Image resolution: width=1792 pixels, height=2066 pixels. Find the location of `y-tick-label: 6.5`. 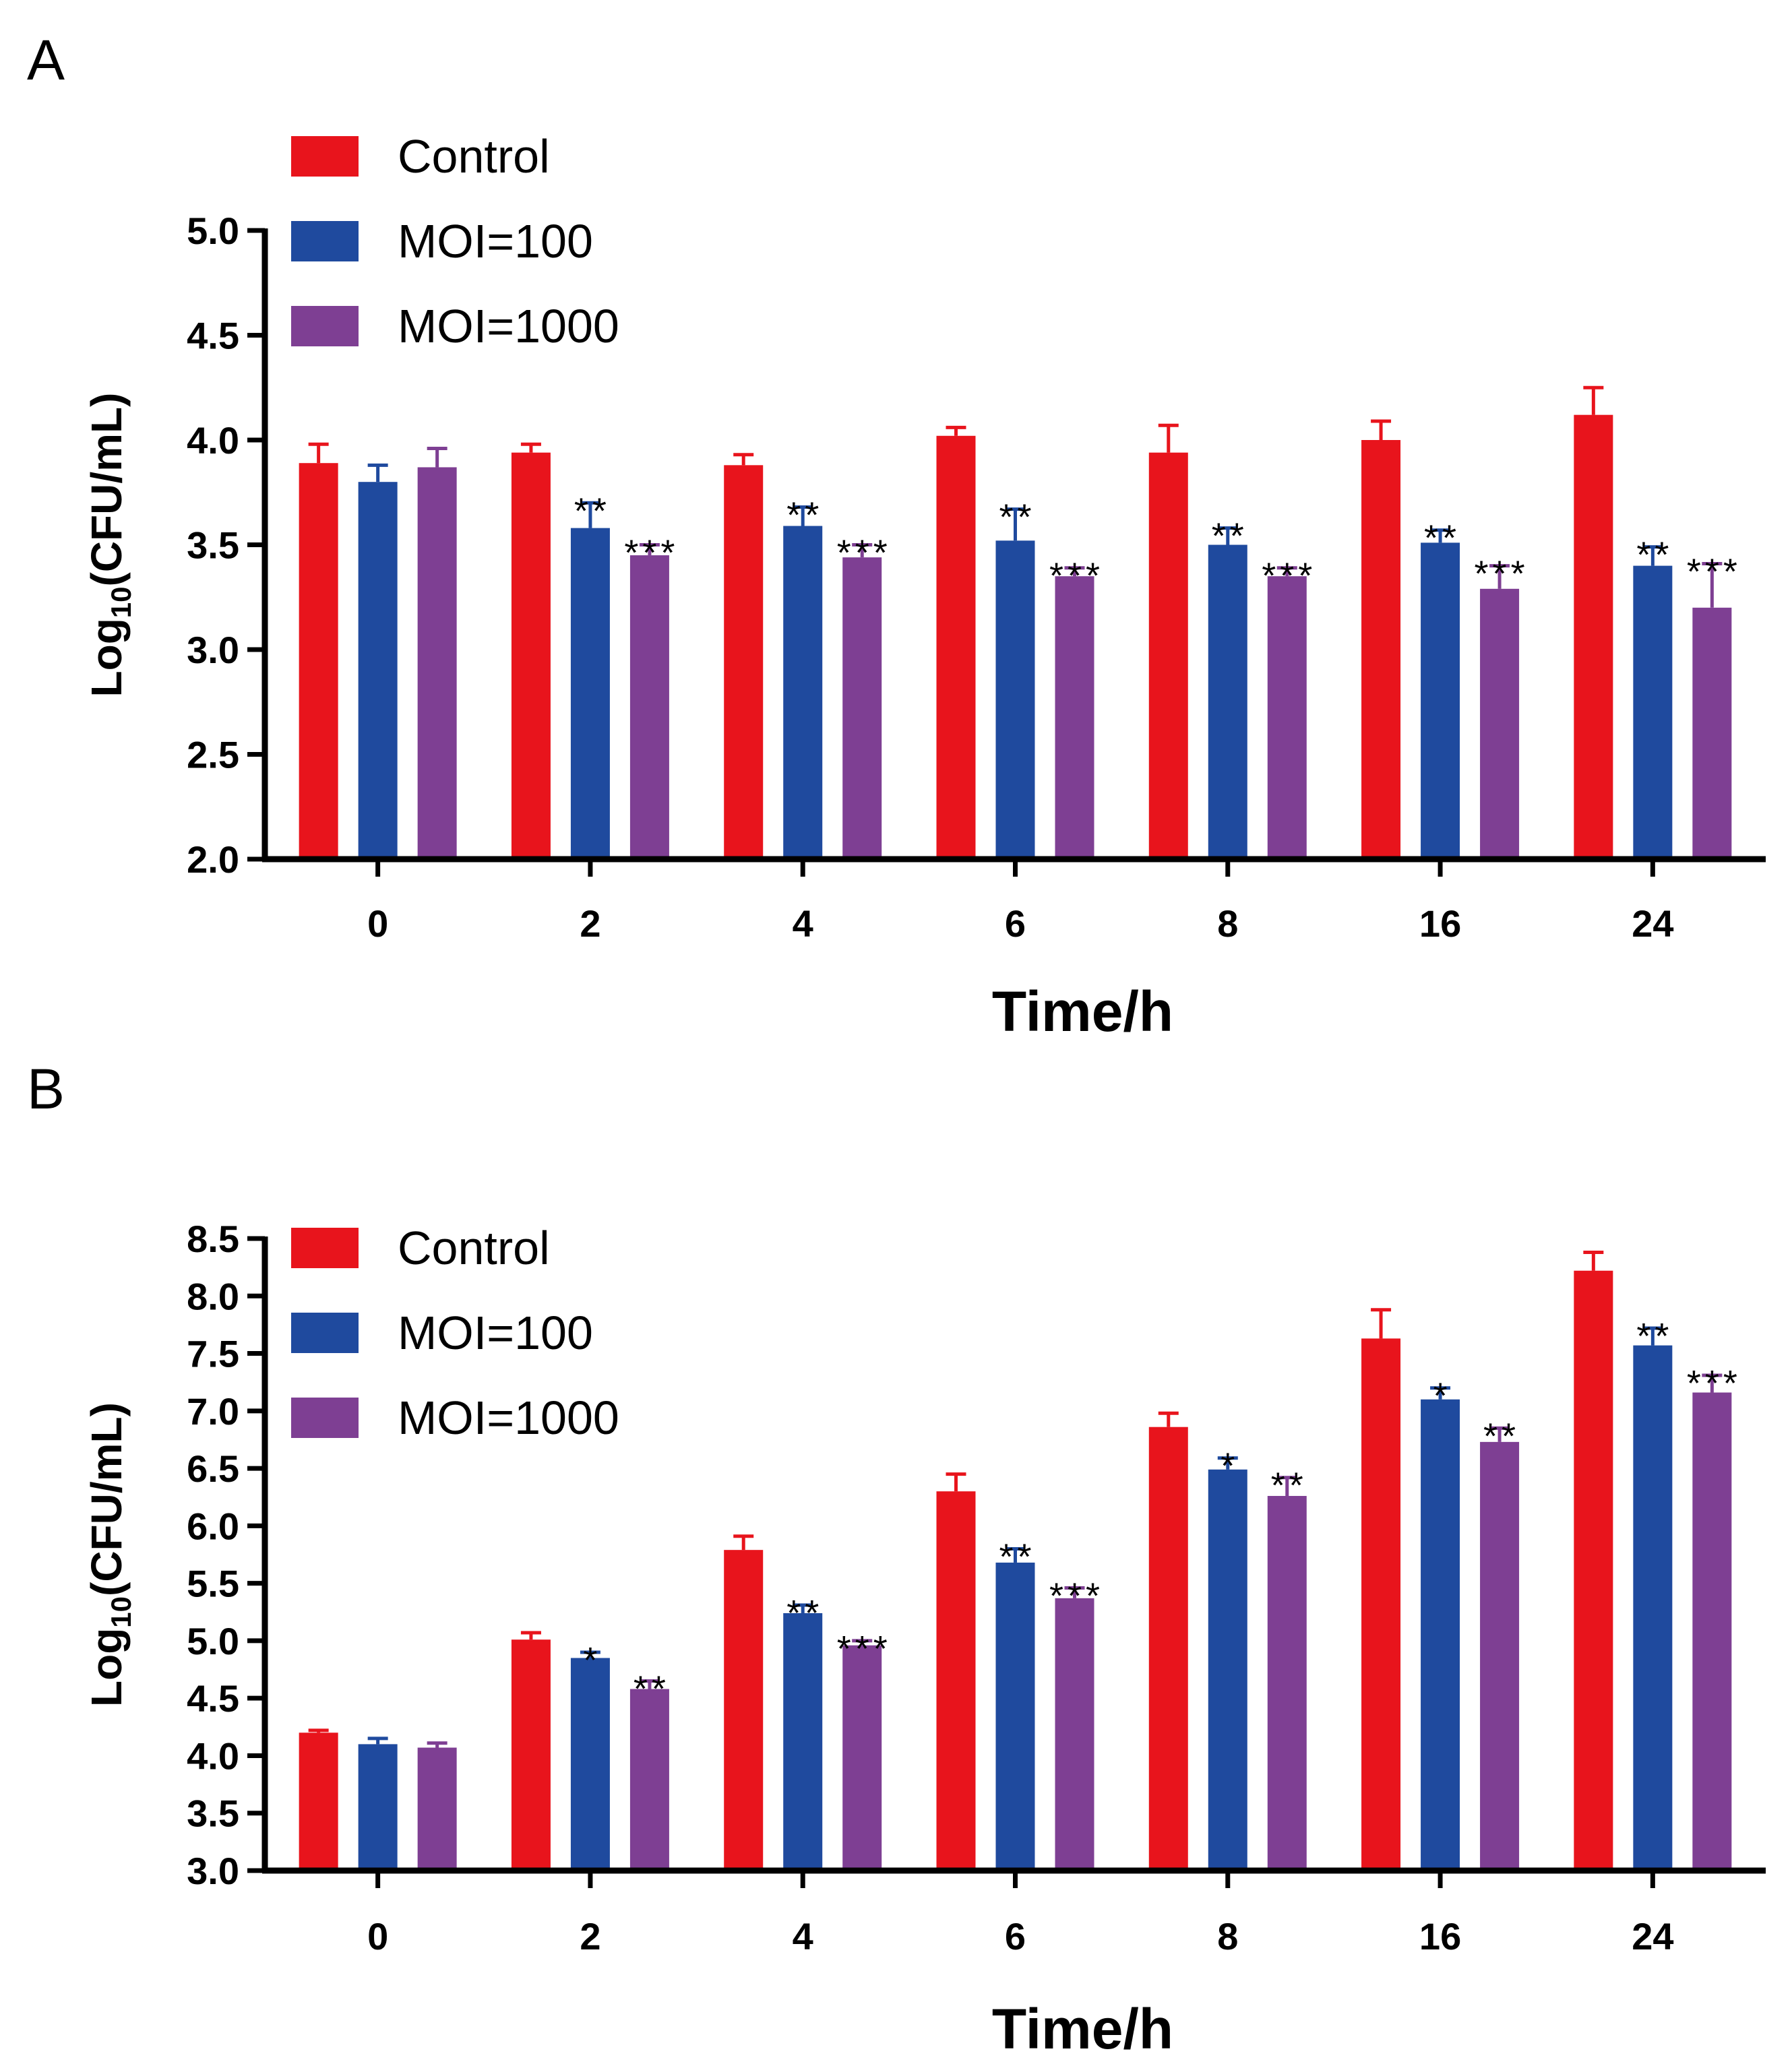

y-tick-label: 6.5 is located at coordinates (213, 1468).